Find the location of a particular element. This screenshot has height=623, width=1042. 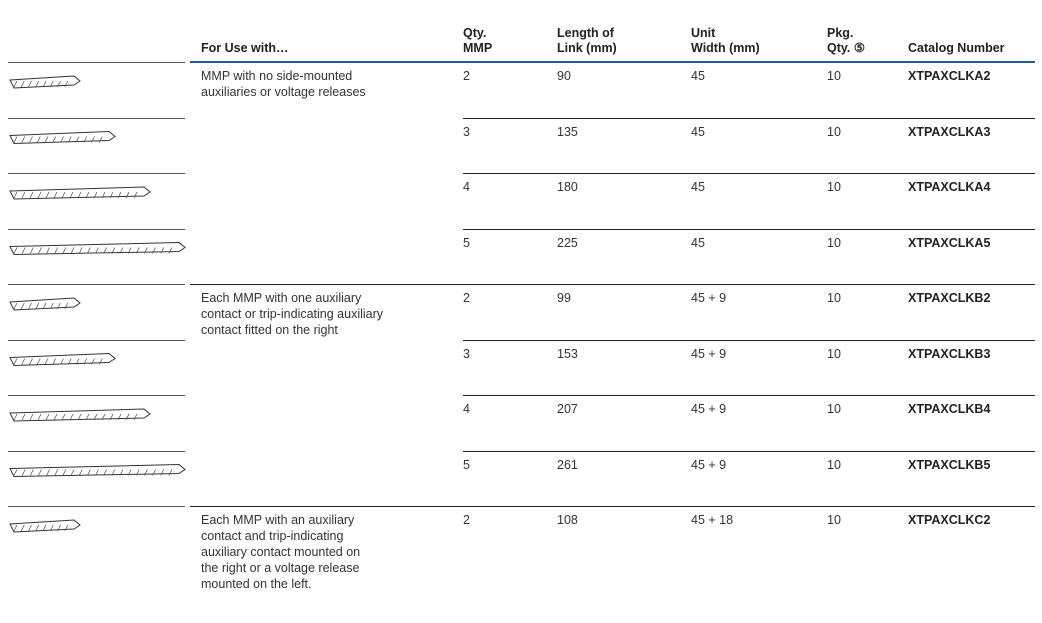

column-header: Pkg. is located at coordinates (840, 33).